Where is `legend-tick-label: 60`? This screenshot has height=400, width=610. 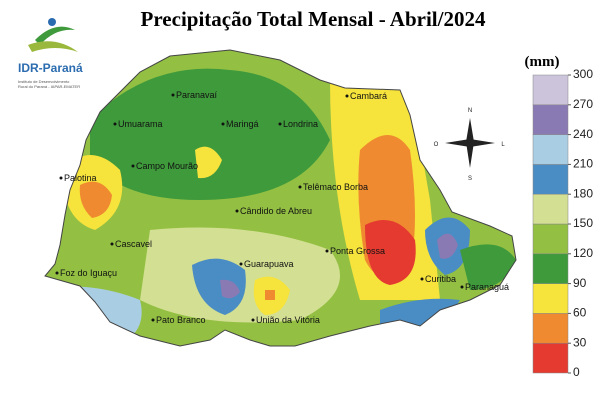
legend-tick-label: 60 is located at coordinates (580, 313).